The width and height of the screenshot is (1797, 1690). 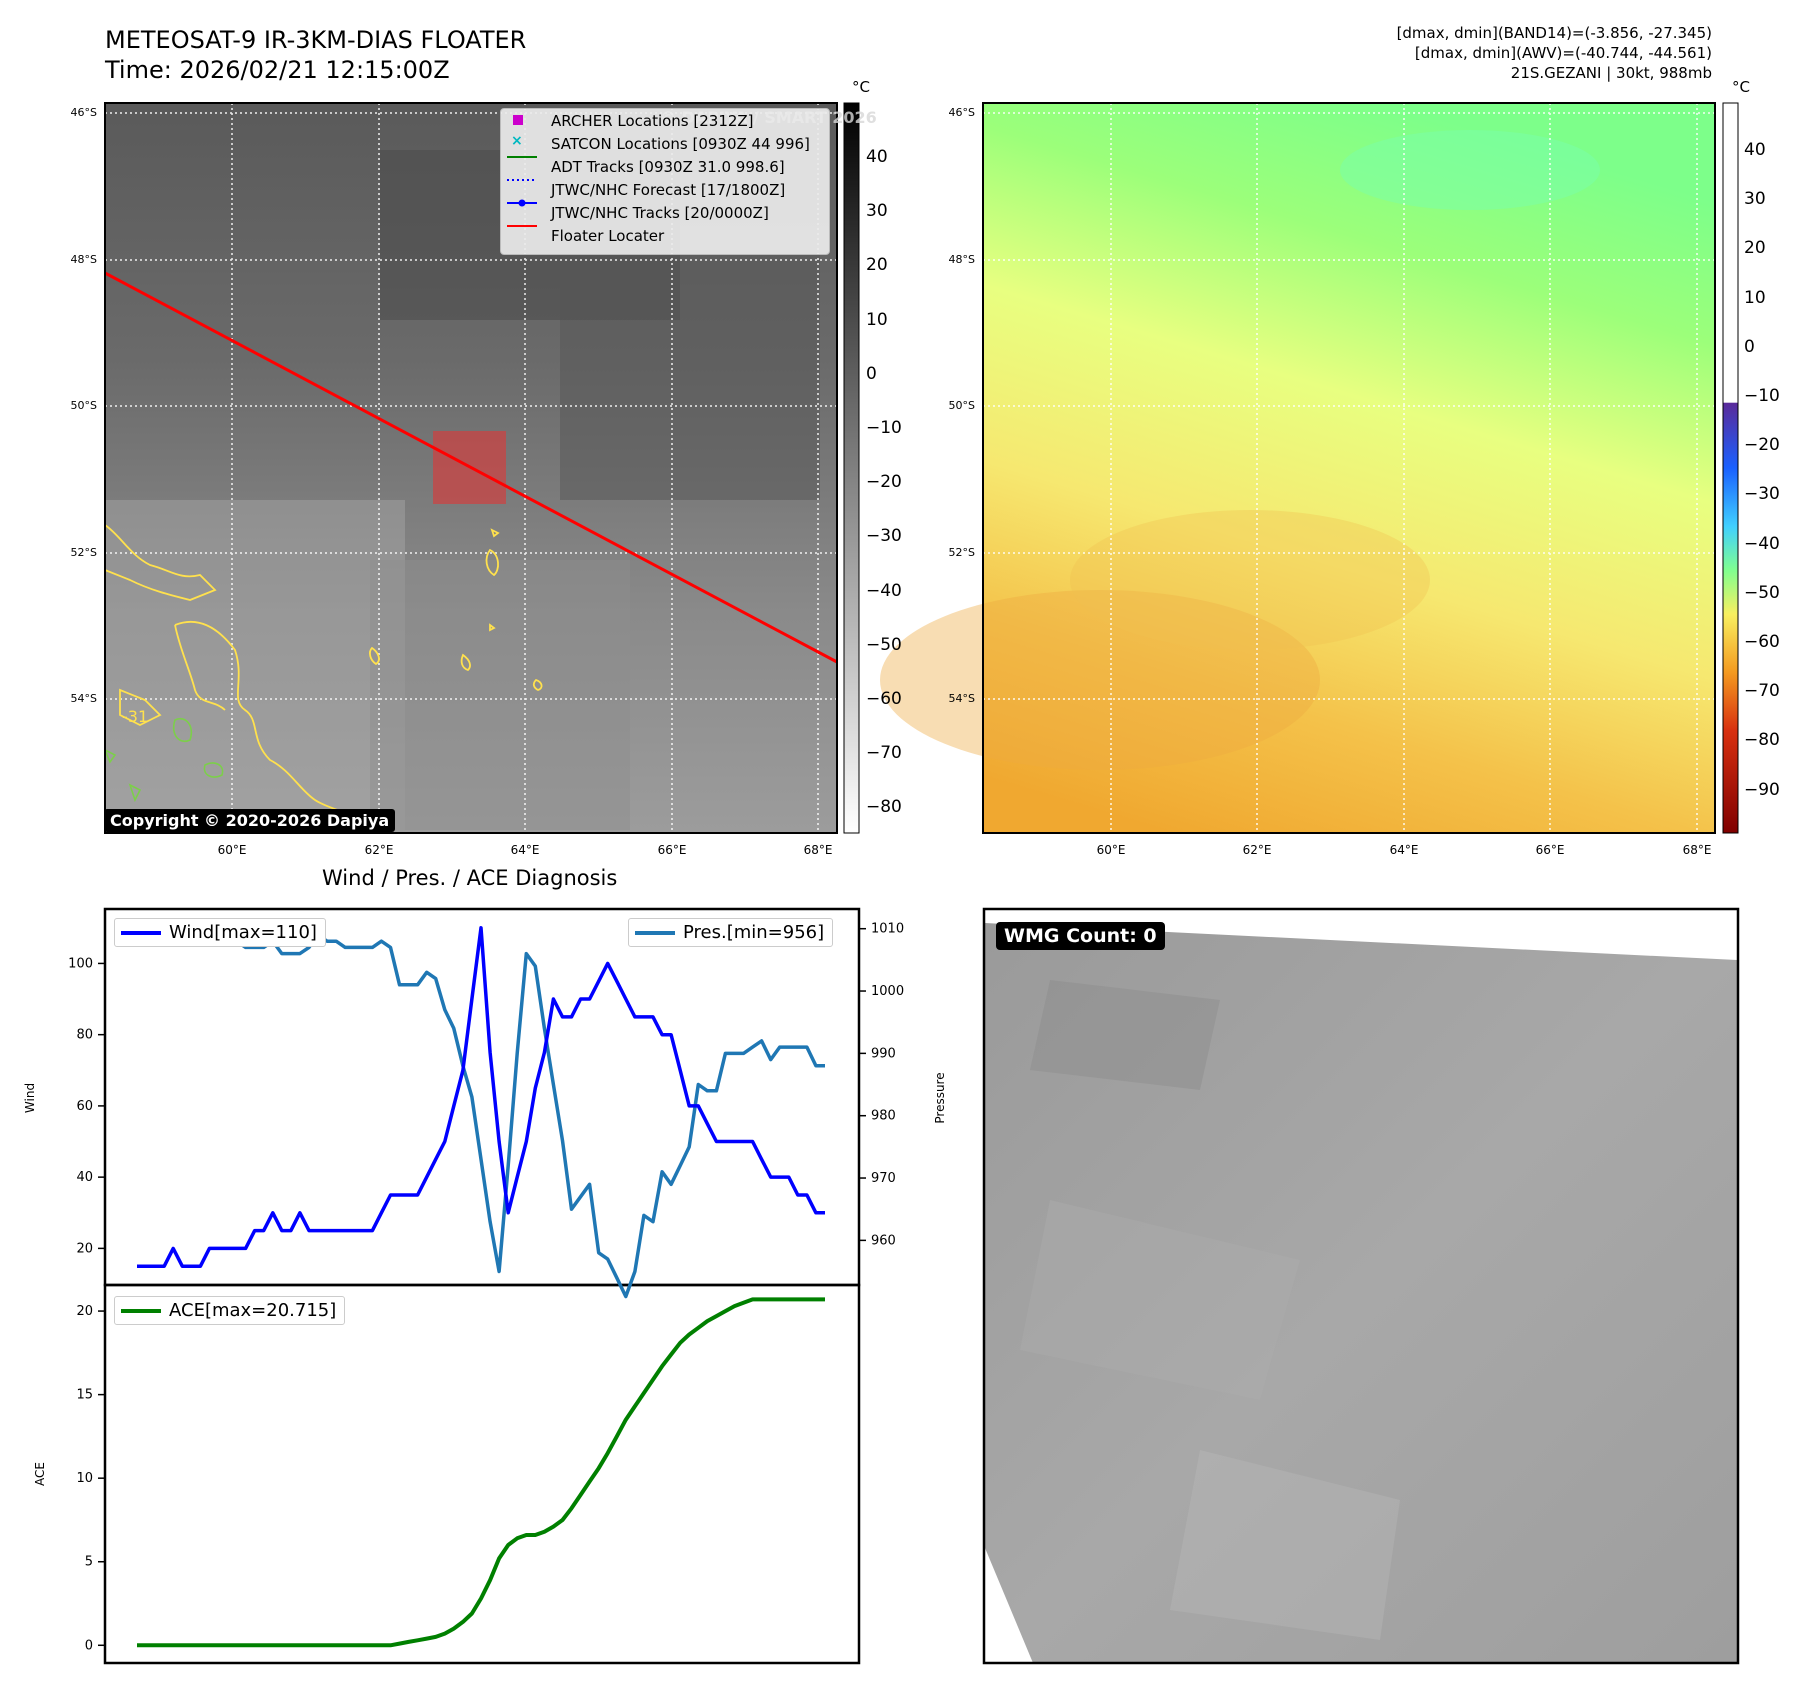 What do you see at coordinates (1762, 789) in the screenshot?
I see `awv-colorbar-tick-label: −90` at bounding box center [1762, 789].